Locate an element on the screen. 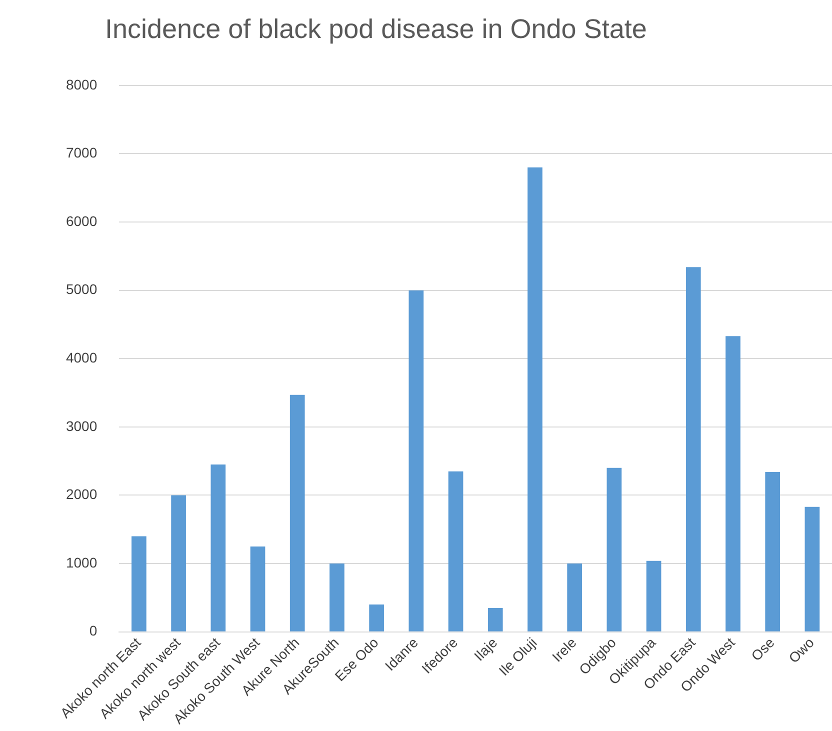  y-tick-label: 1000 is located at coordinates (82, 562).